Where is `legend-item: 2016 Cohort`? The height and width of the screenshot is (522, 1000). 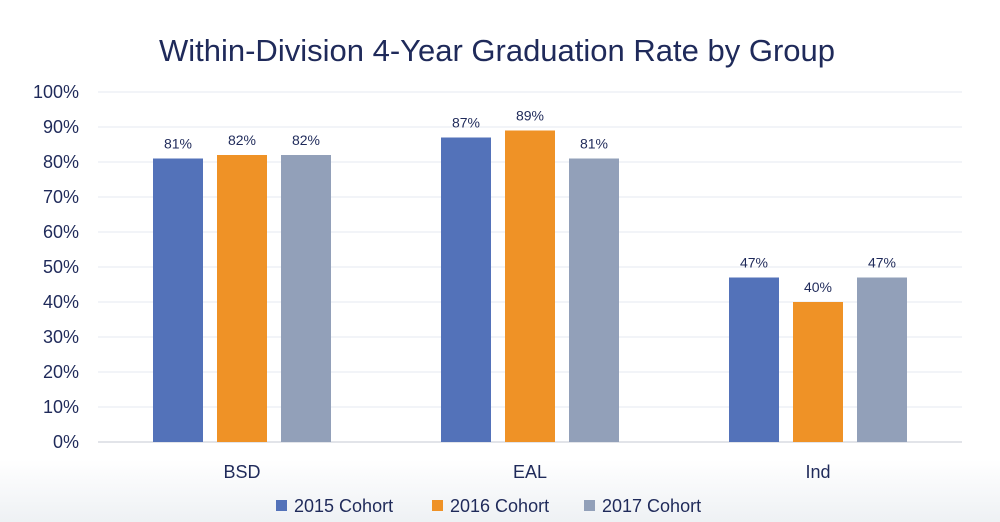 legend-item: 2016 Cohort is located at coordinates (490, 506).